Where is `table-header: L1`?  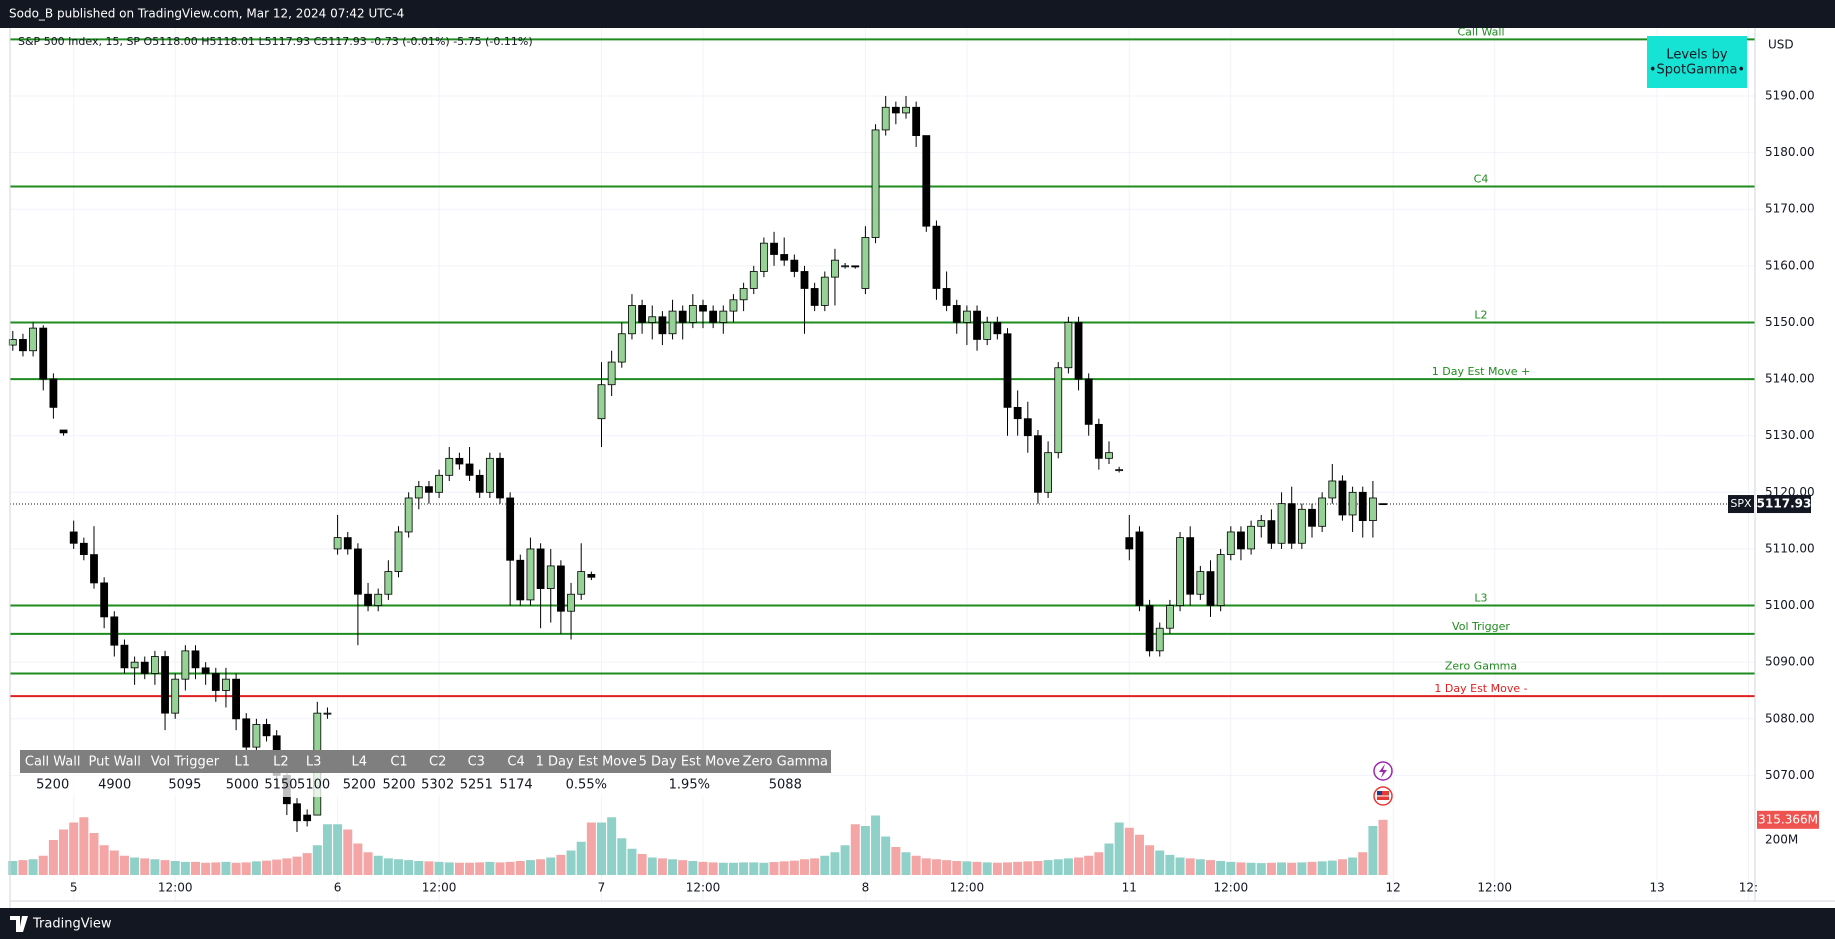
table-header: L1 is located at coordinates (243, 762).